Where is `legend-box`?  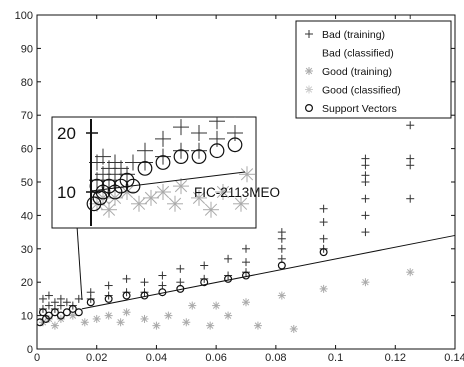 legend-box is located at coordinates (373, 69).